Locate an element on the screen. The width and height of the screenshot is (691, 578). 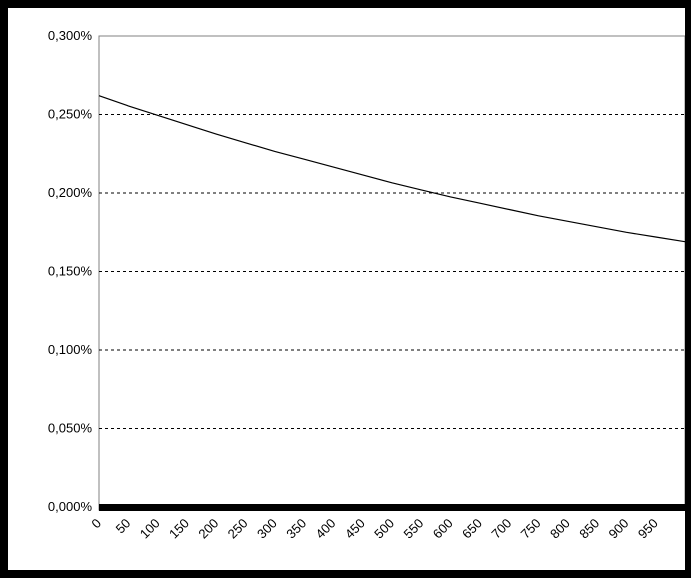
x-tick-label: 50 is located at coordinates (123, 526).